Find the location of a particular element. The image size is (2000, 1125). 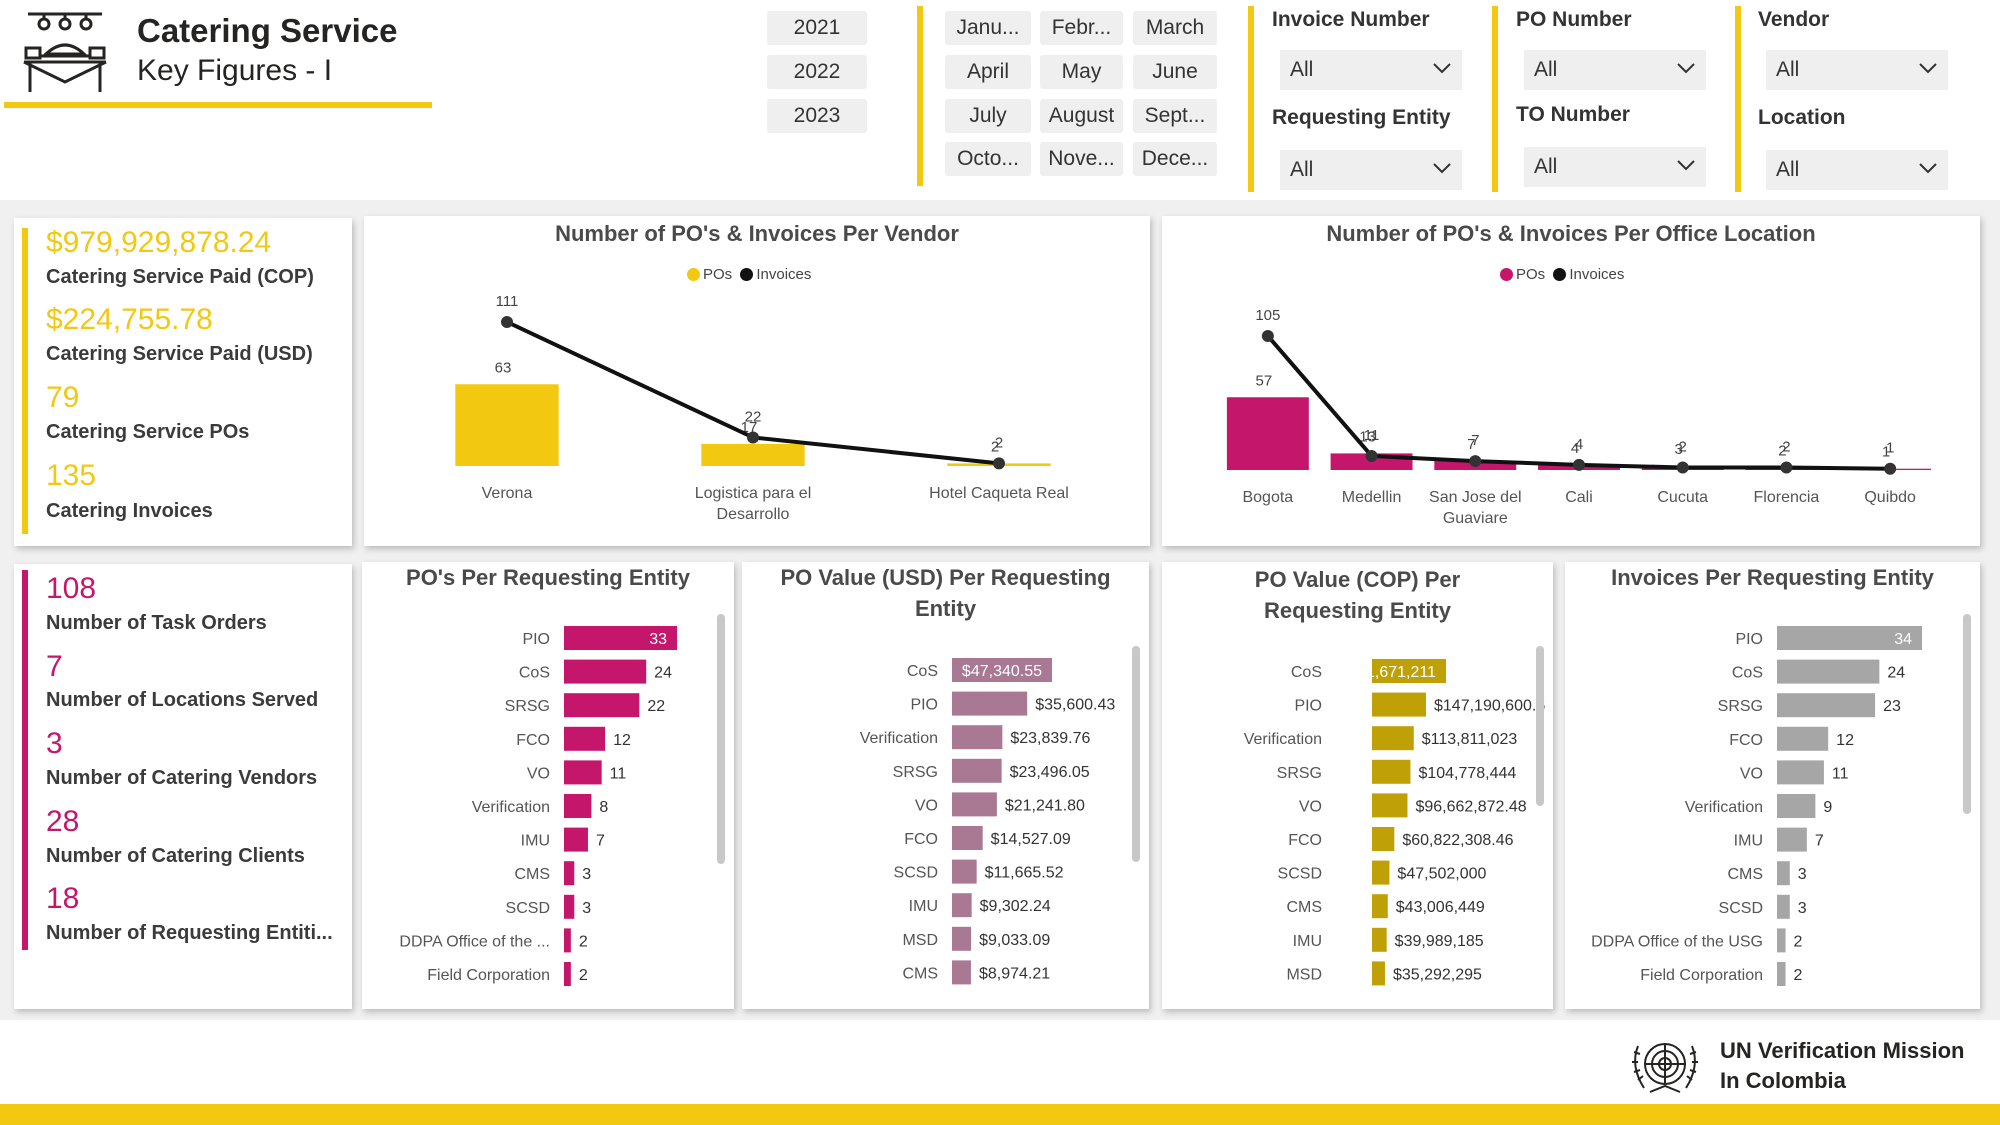

kpi-clients-label: Number of Catering Clients is located at coordinates (175, 856).